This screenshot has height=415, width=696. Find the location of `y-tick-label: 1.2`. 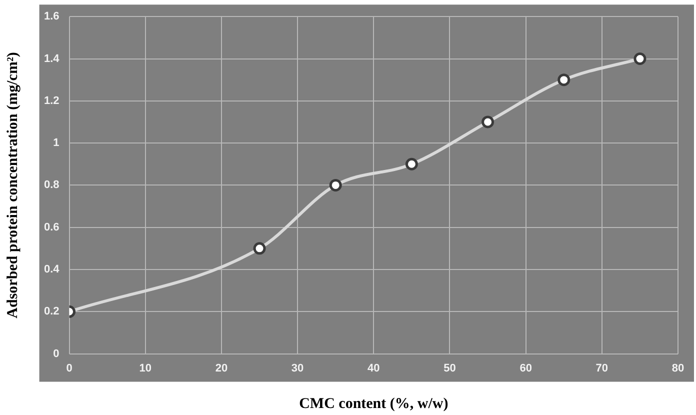

y-tick-label: 1.2 is located at coordinates (52, 100).